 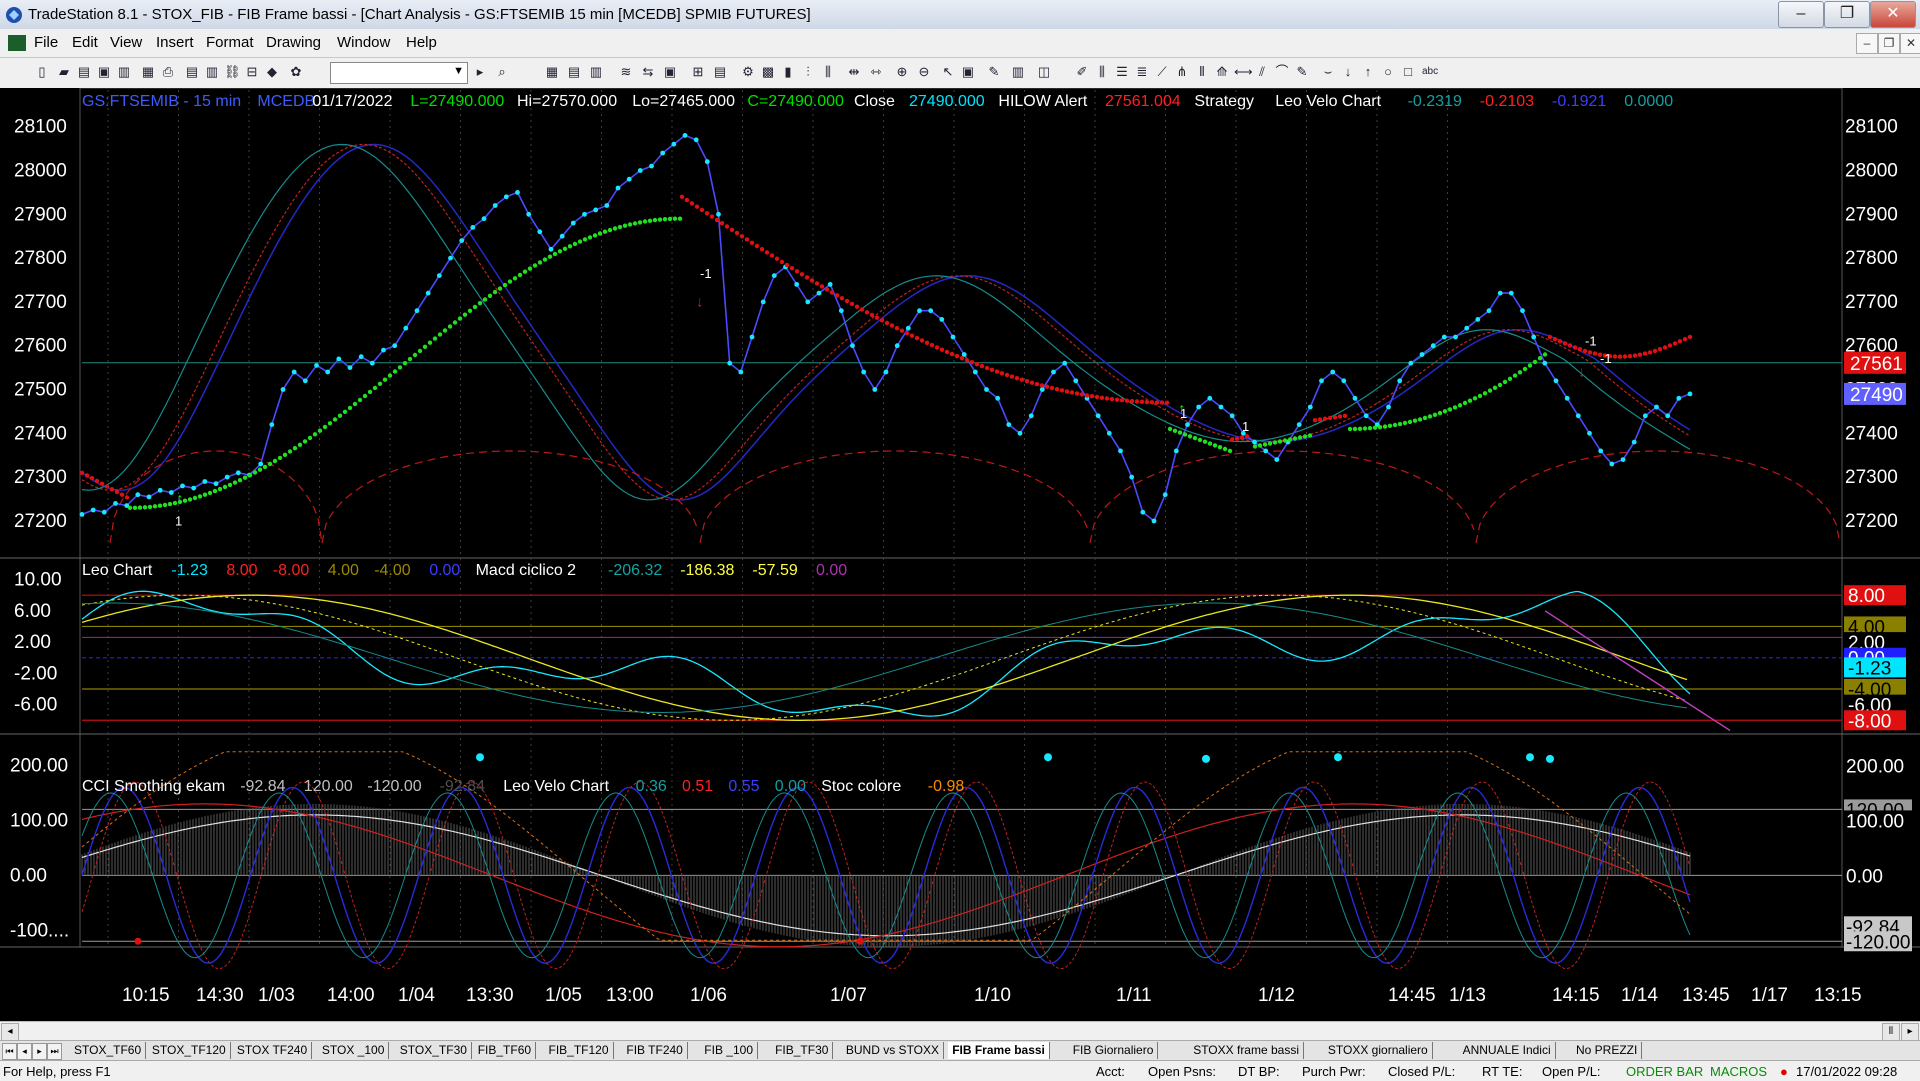 What do you see at coordinates (212, 71) in the screenshot?
I see `window-tile-icon: ▥` at bounding box center [212, 71].